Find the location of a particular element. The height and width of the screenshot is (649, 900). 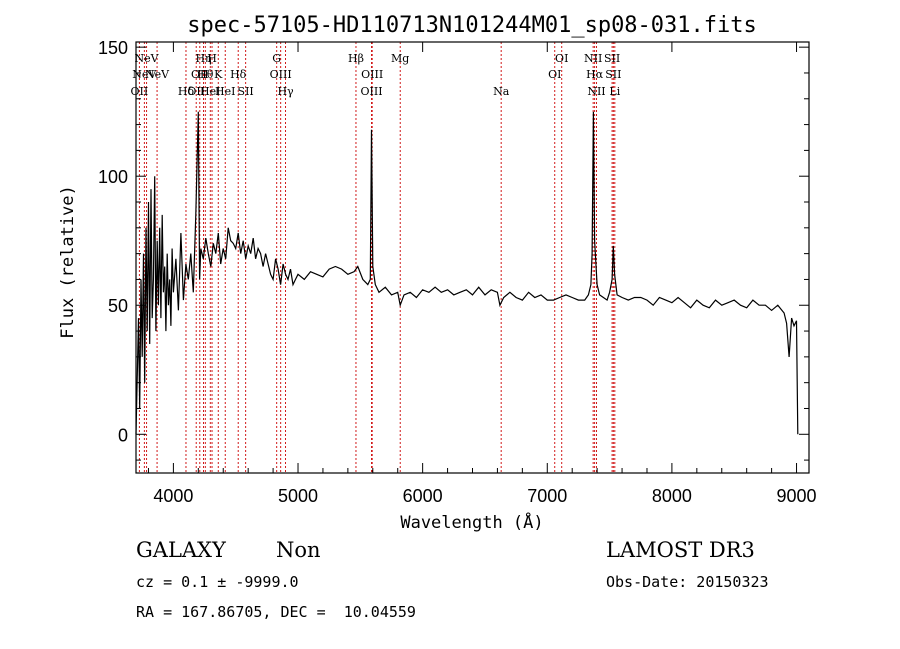

object-class: GALAXY is located at coordinates (181, 550).